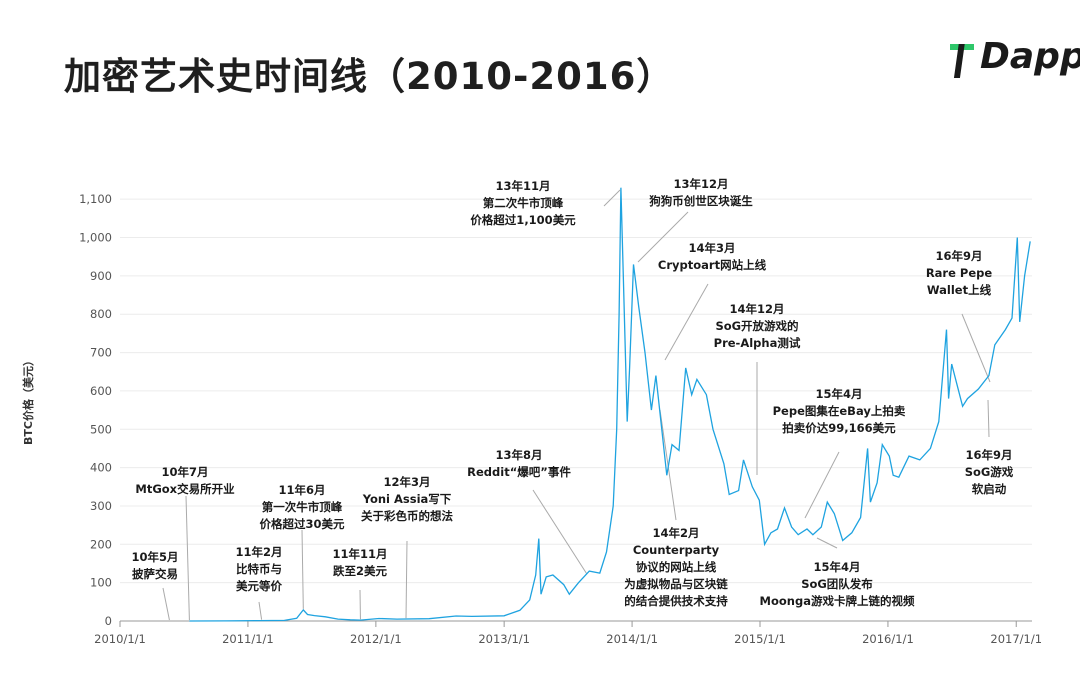 The height and width of the screenshot is (694, 1080). I want to click on y-tick-label: 1,000, so click(95, 238).